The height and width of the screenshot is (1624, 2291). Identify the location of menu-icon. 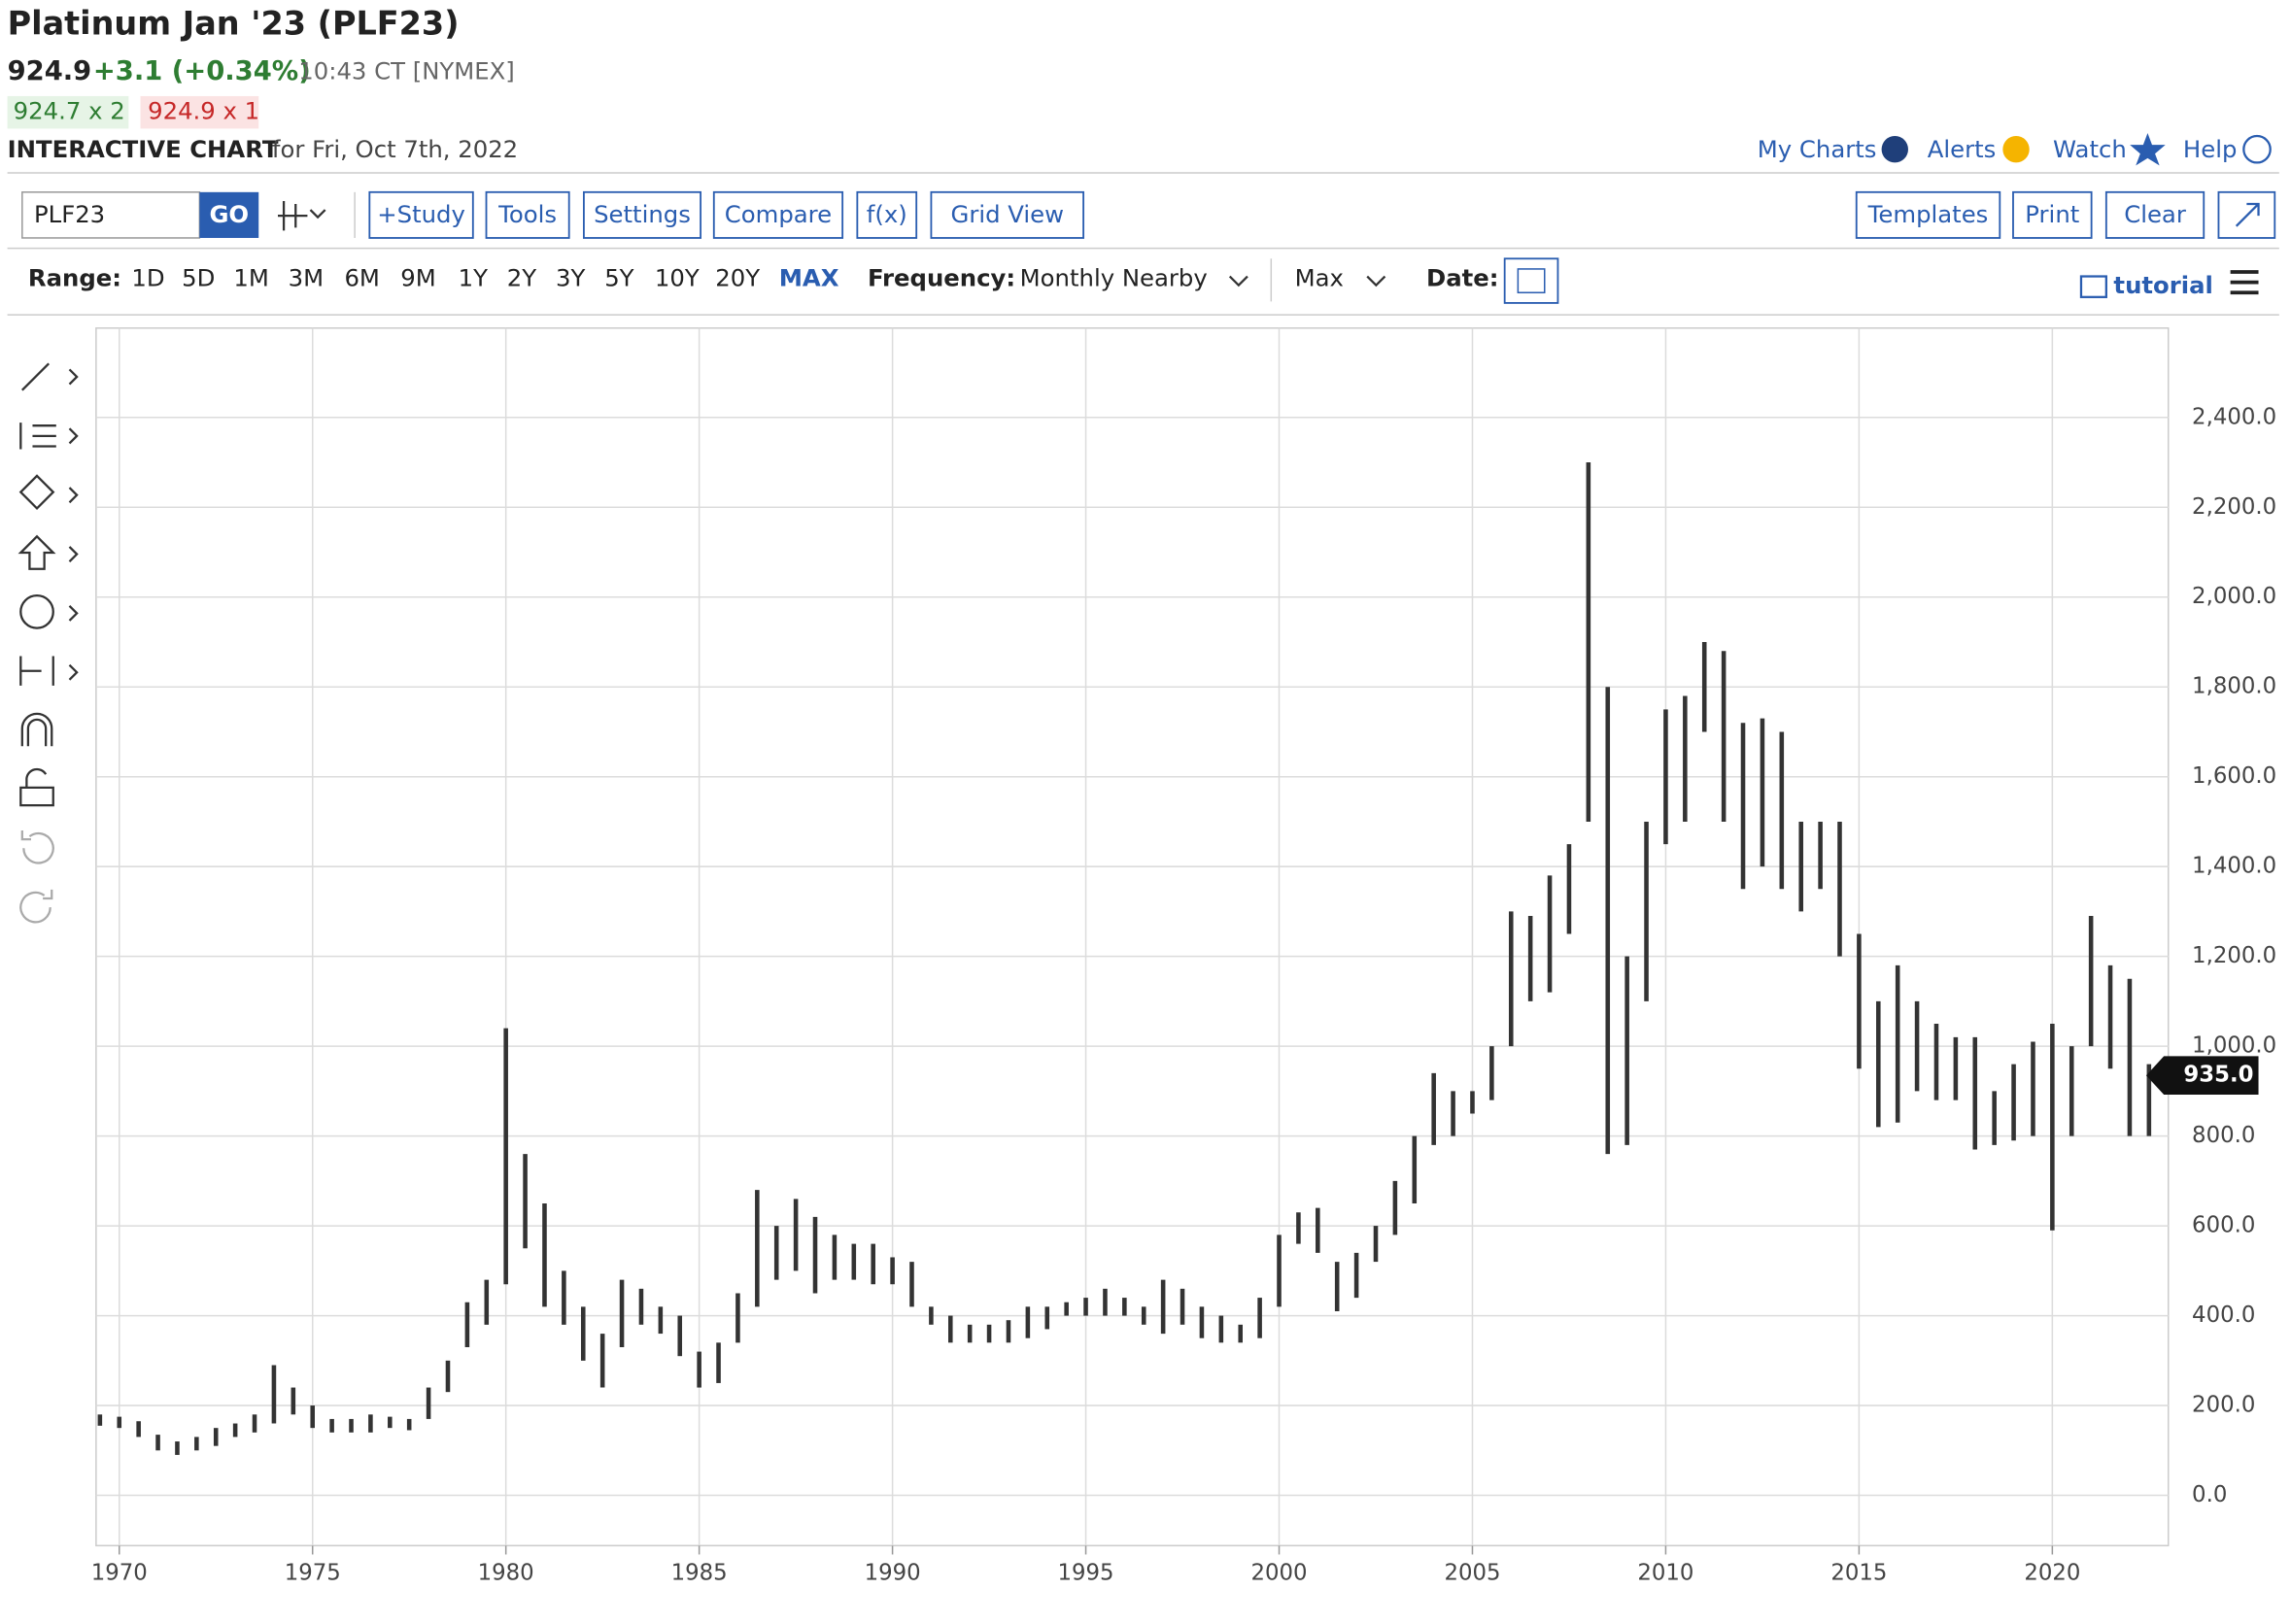
(2244, 282).